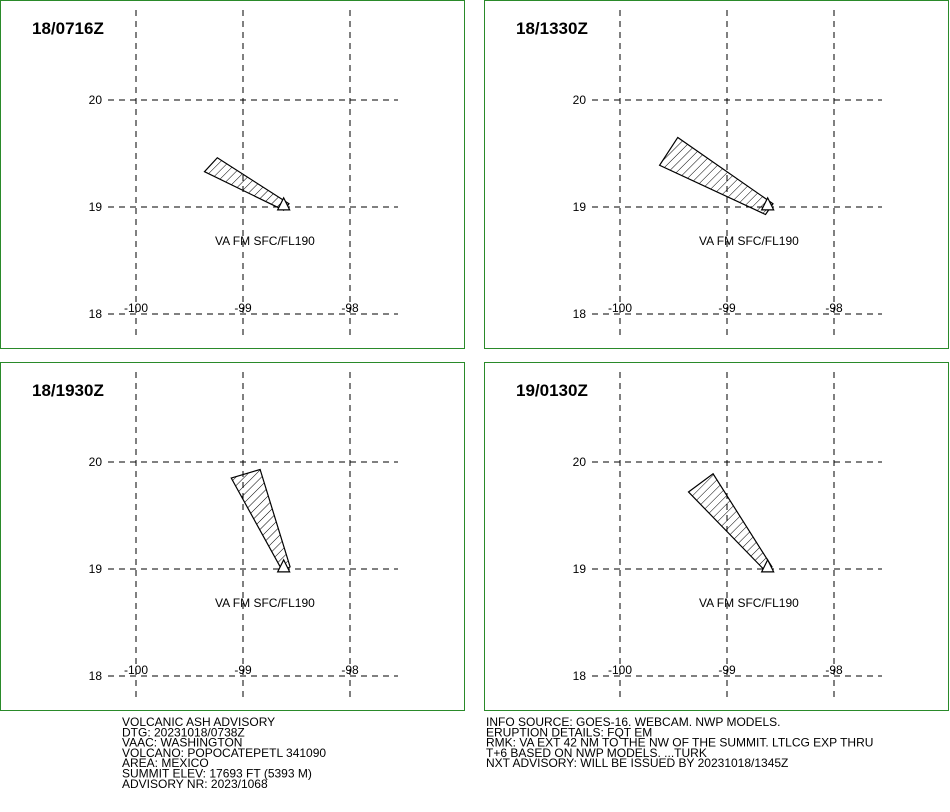 This screenshot has height=812, width=950. What do you see at coordinates (68, 28) in the screenshot?
I see `panel-time: 18/0716Z` at bounding box center [68, 28].